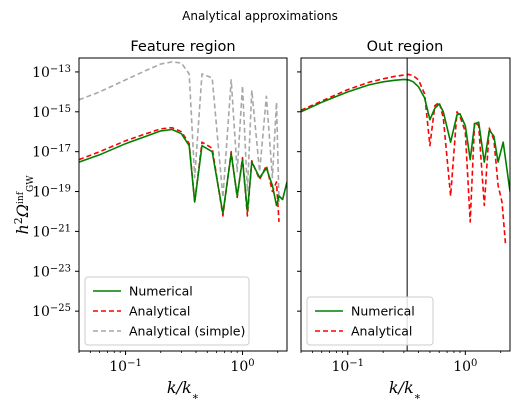  I want to click on y-tick-label: 10−19, so click(51, 192).